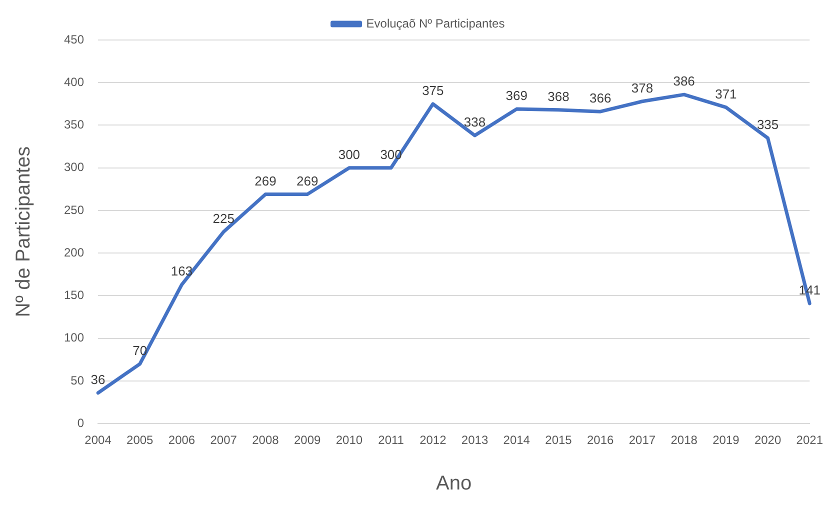 The width and height of the screenshot is (833, 508). What do you see at coordinates (182, 440) in the screenshot?
I see `x-tick-label: 2006` at bounding box center [182, 440].